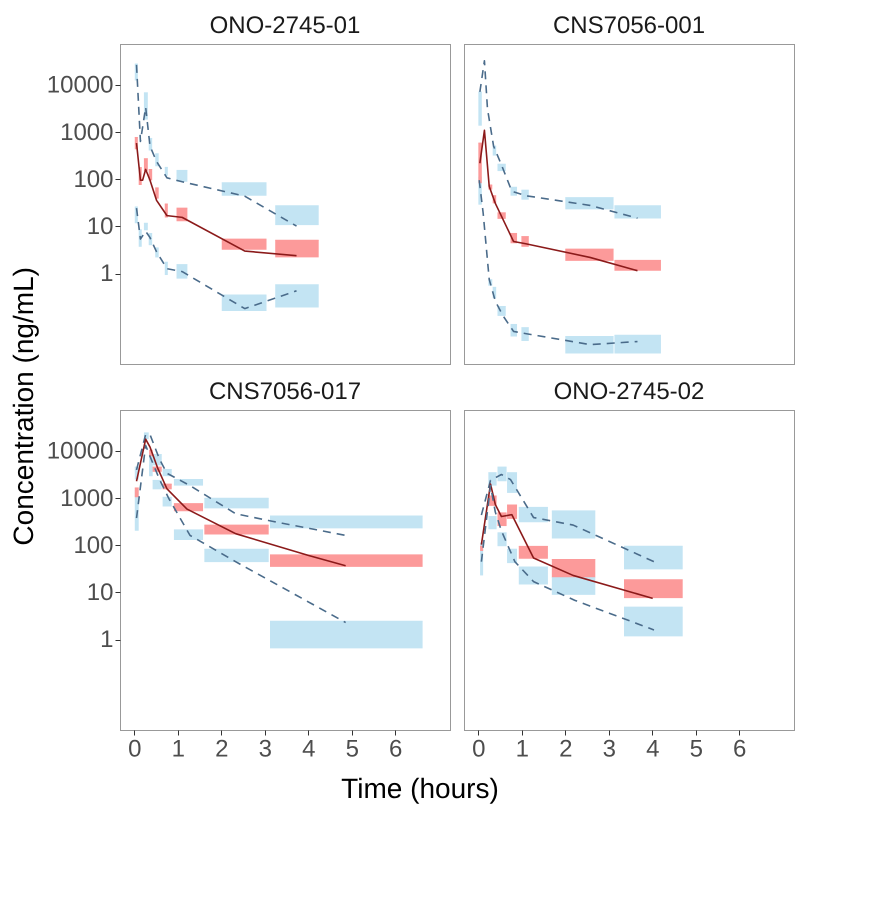 This screenshot has height=909, width=889. I want to click on chart-title: ONO-2745-01, so click(285, 25).